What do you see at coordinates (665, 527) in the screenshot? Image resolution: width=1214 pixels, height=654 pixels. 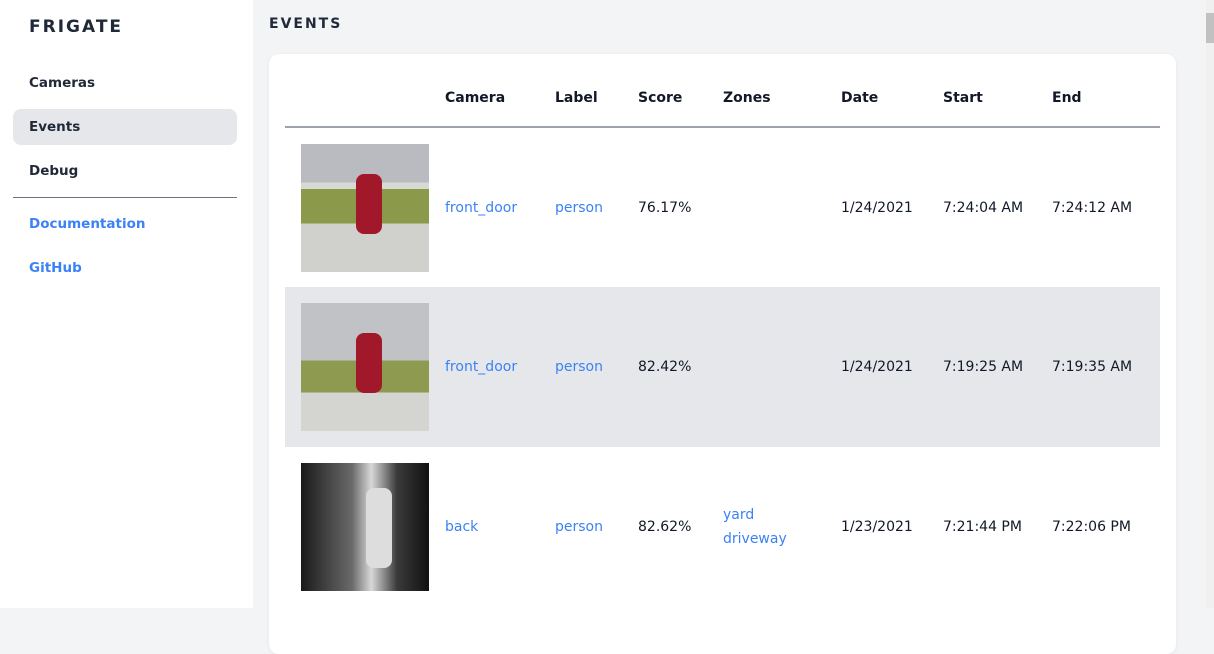 I see `score: 82.62%` at bounding box center [665, 527].